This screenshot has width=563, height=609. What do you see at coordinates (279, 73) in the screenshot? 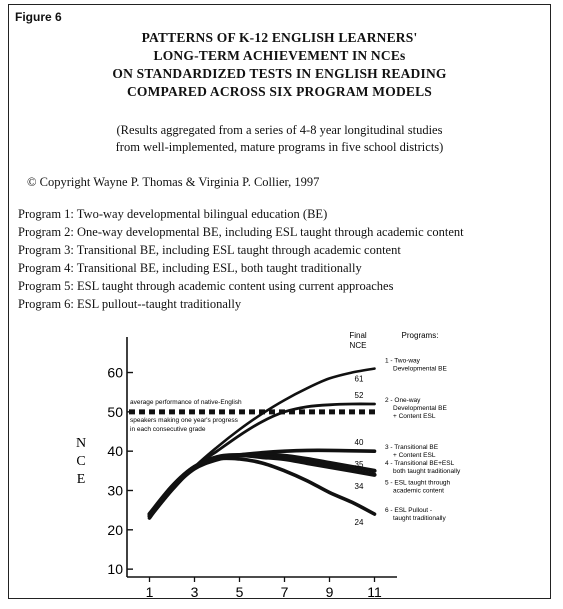
I see `title-line: ON STANDARDIZED TESTS IN ENGLISH READING` at bounding box center [279, 73].